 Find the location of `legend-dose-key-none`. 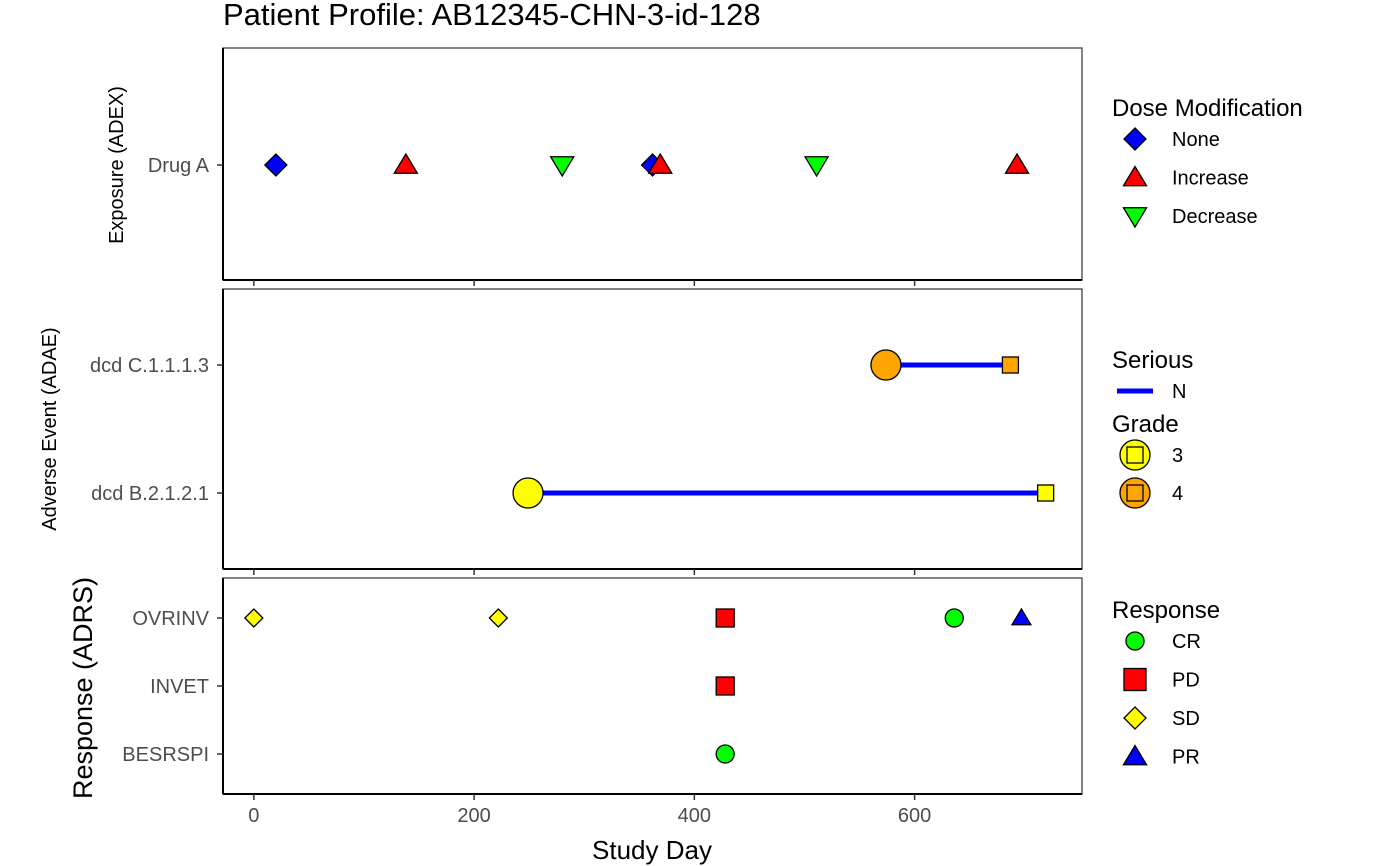

legend-dose-key-none is located at coordinates (1135, 139).